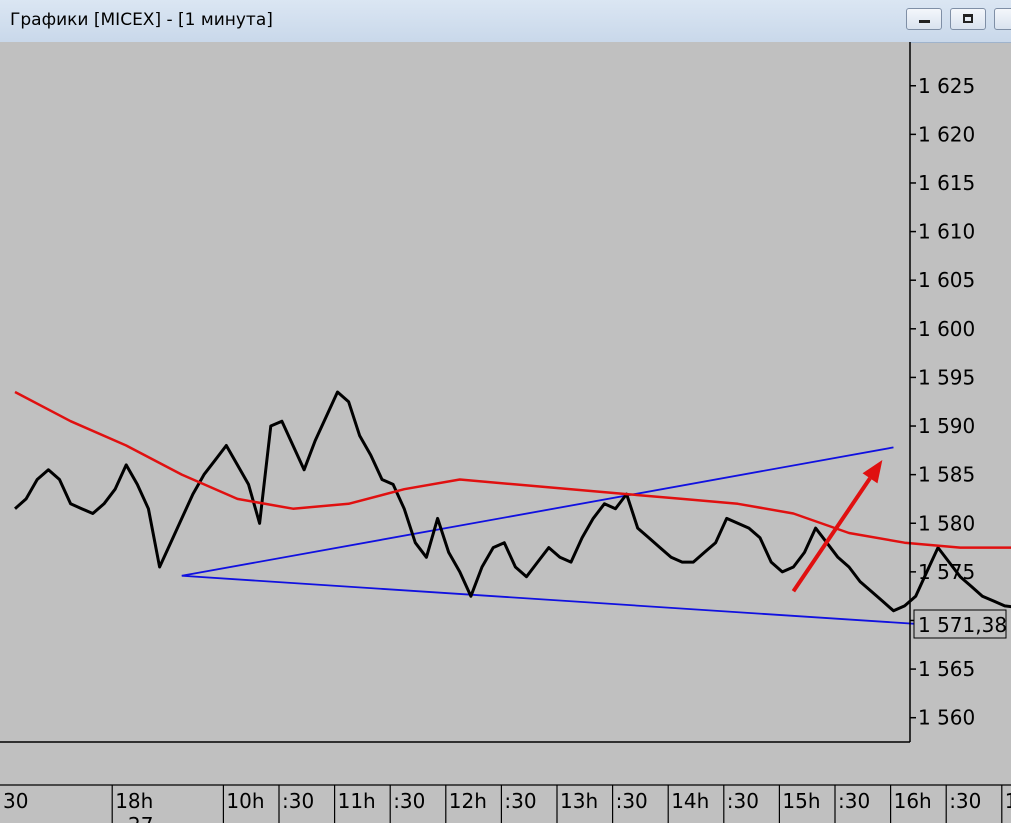  Describe the element at coordinates (140, 818) in the screenshot. I see `x-extra-label: 27` at that location.